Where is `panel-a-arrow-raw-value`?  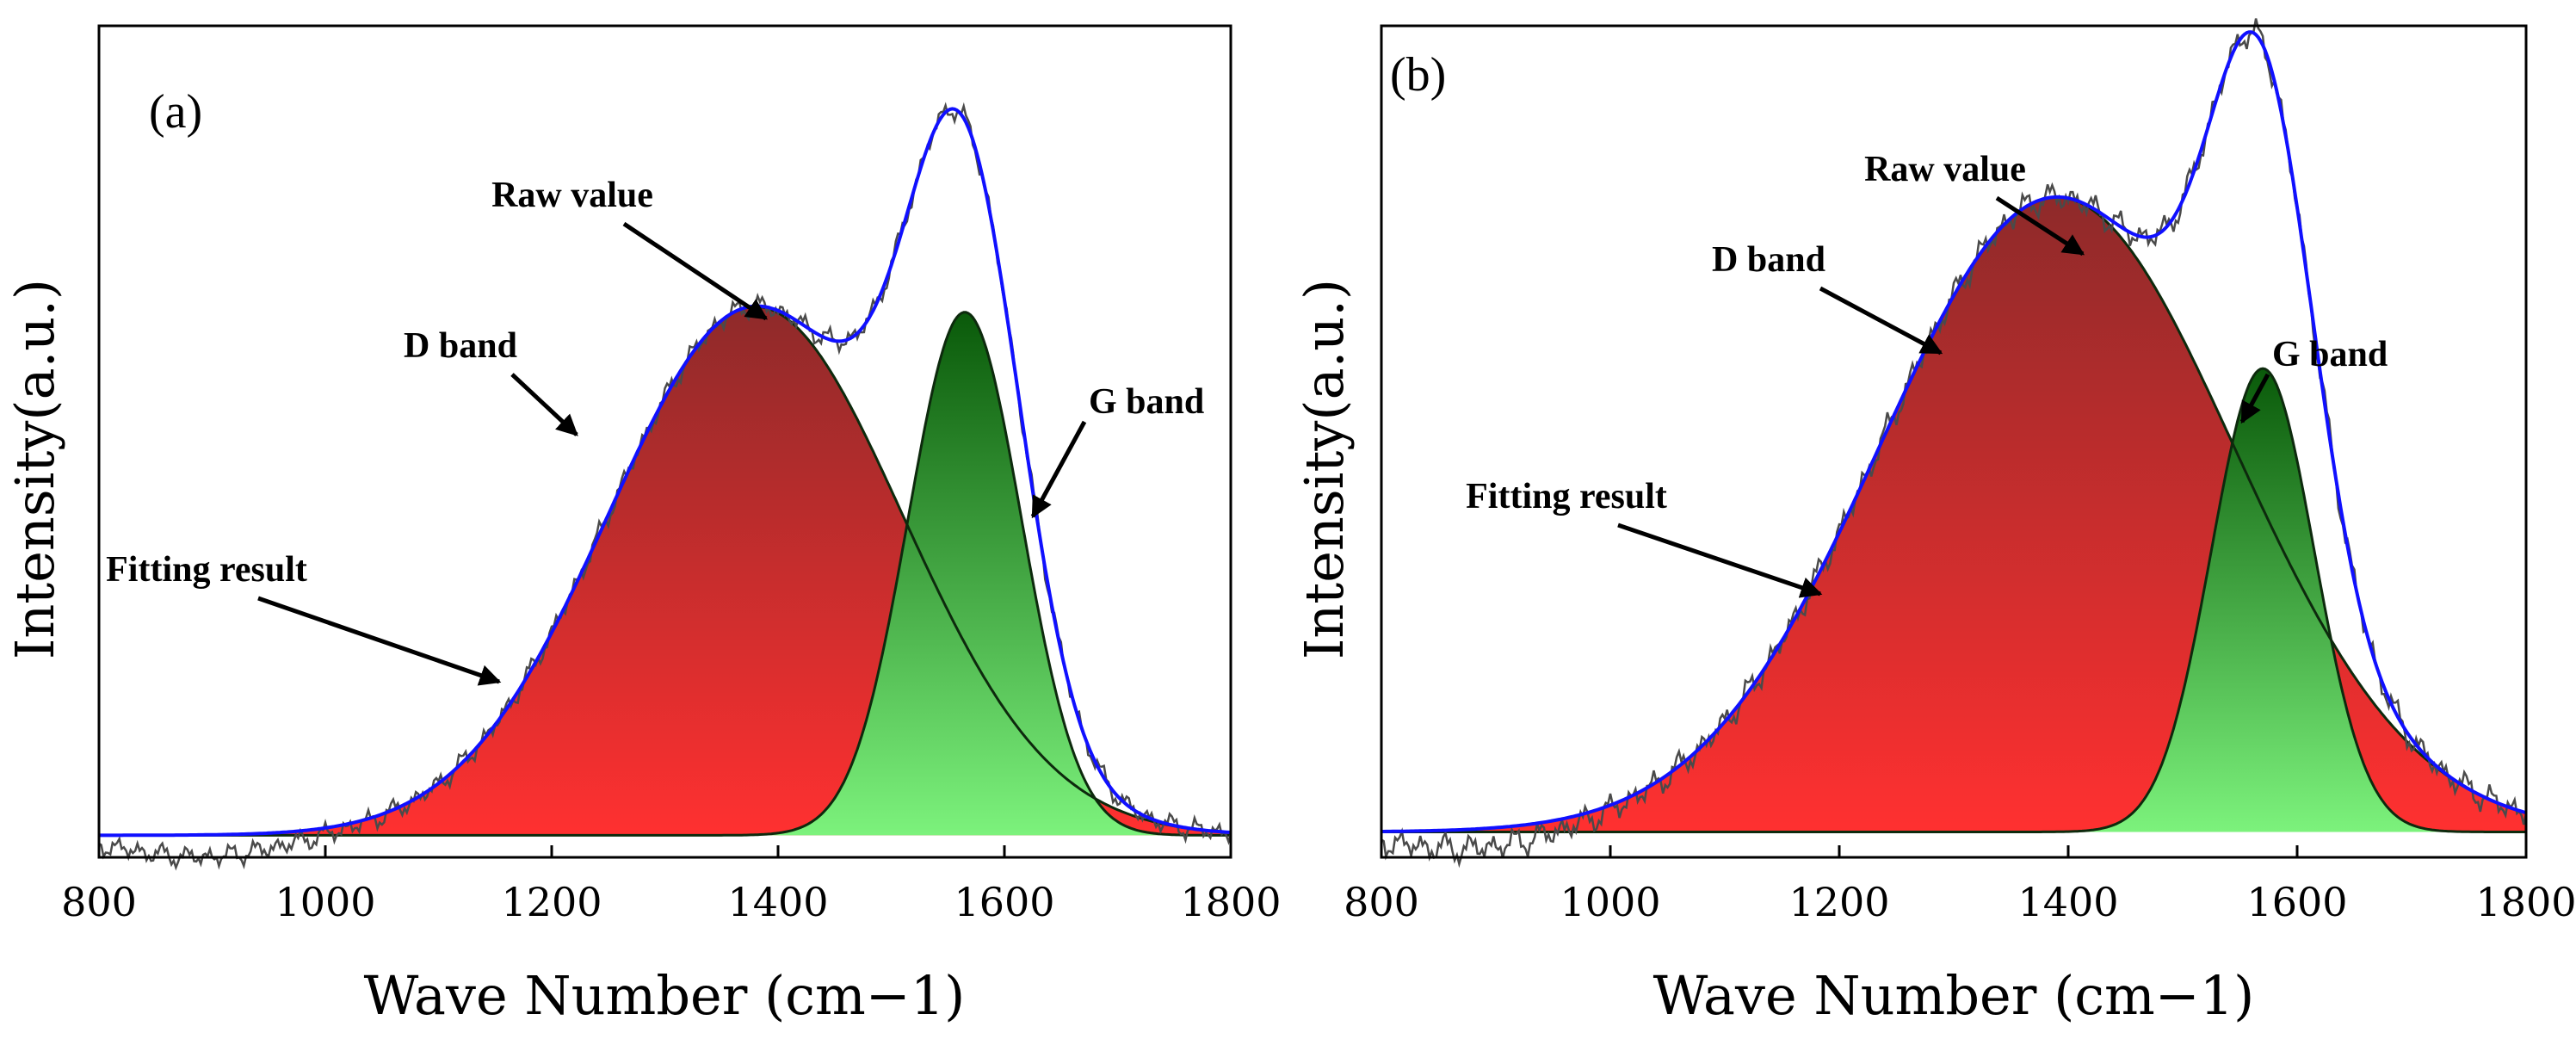
panel-a-arrow-raw-value is located at coordinates (695, 271).